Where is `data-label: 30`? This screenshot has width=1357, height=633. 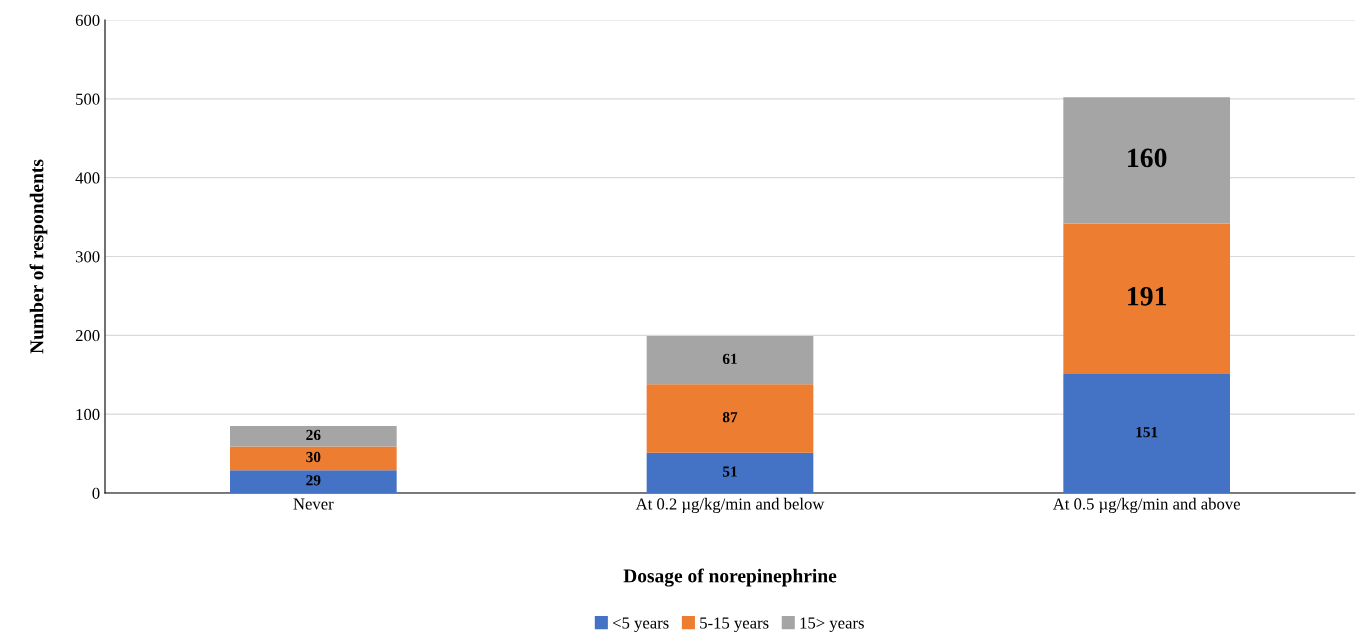 data-label: 30 is located at coordinates (313, 457).